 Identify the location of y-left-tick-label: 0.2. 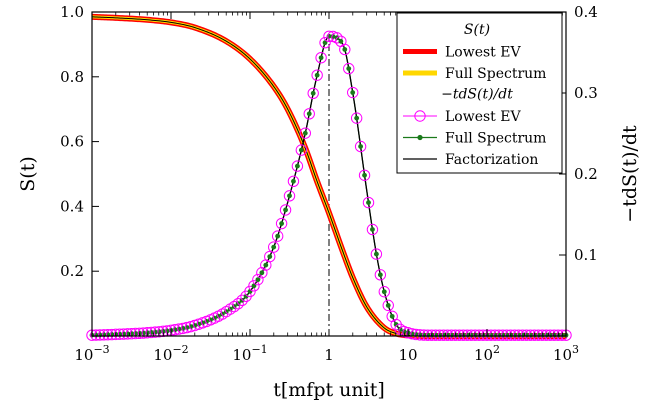
(72, 271).